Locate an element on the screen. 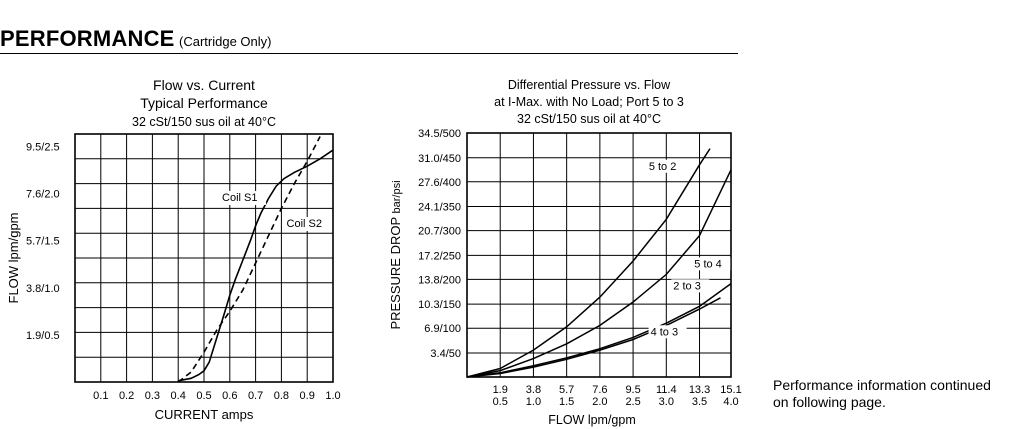 This screenshot has width=1031, height=429. x-axis-label: CURRENT amps is located at coordinates (204, 414).